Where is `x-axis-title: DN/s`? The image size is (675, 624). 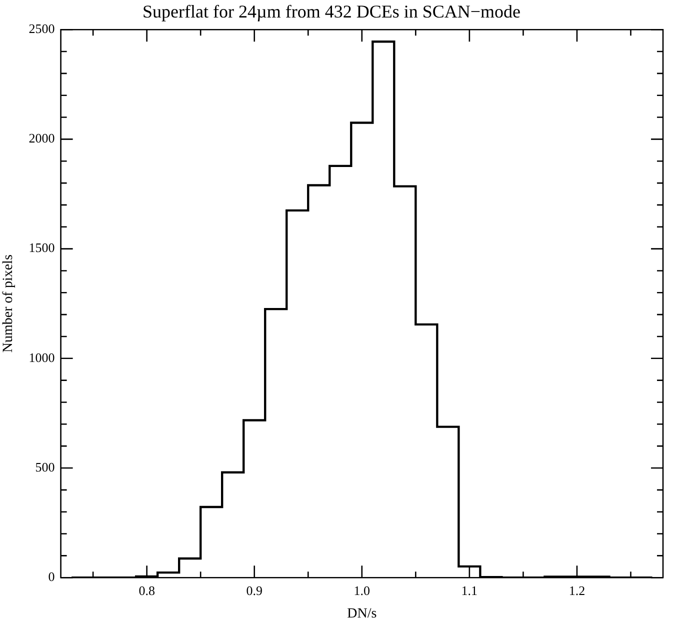
x-axis-title: DN/s is located at coordinates (362, 614).